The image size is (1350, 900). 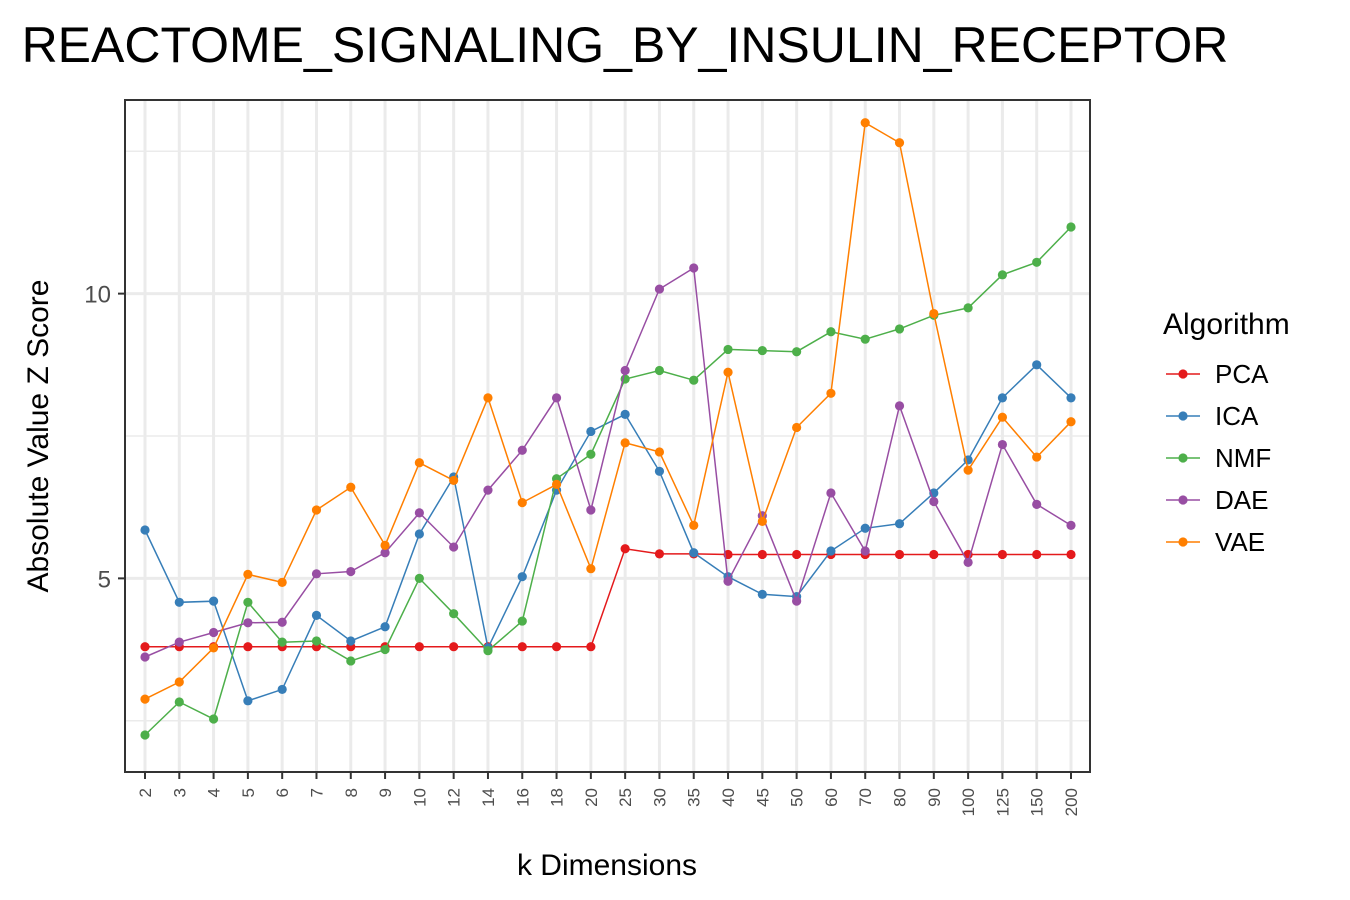 What do you see at coordinates (1240, 542) in the screenshot?
I see `legend-label-vae: VAE` at bounding box center [1240, 542].